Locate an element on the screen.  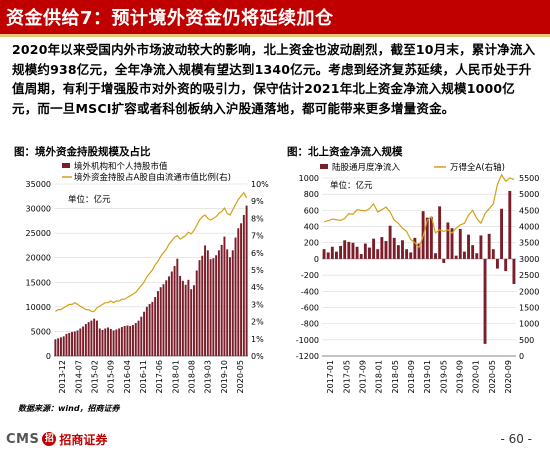
c1-right-tick: 8% is located at coordinates (257, 218).